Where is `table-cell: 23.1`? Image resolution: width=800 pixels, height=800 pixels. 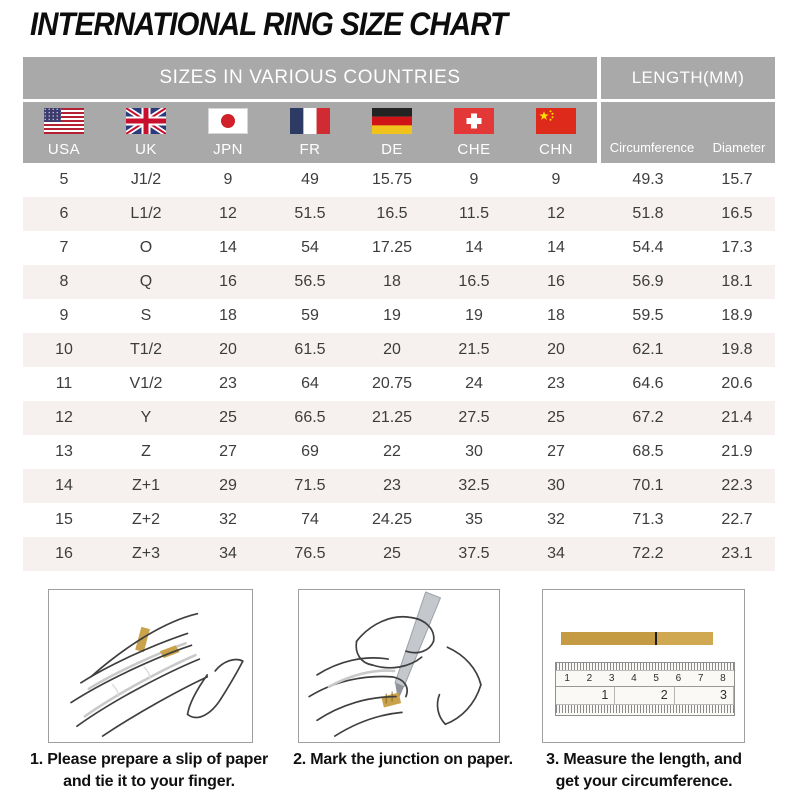 table-cell: 23.1 is located at coordinates (737, 553).